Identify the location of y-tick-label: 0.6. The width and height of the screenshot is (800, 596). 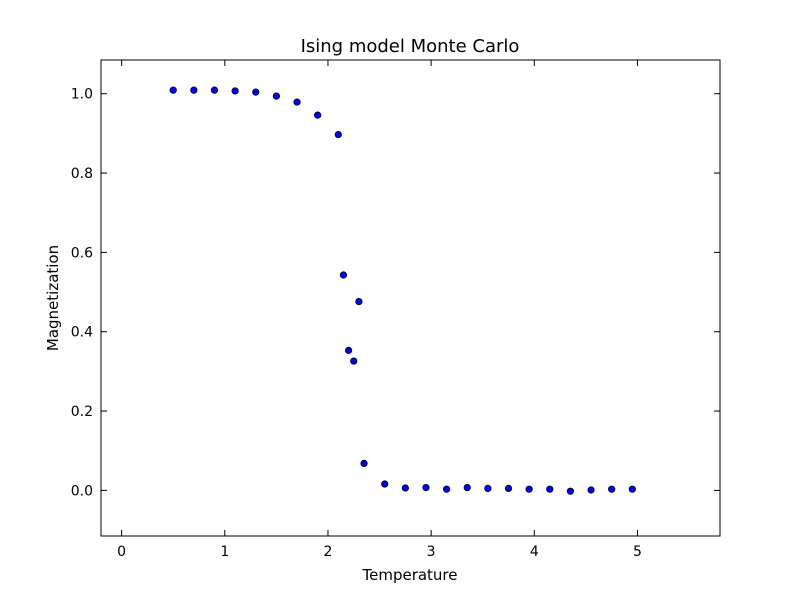
(82, 253).